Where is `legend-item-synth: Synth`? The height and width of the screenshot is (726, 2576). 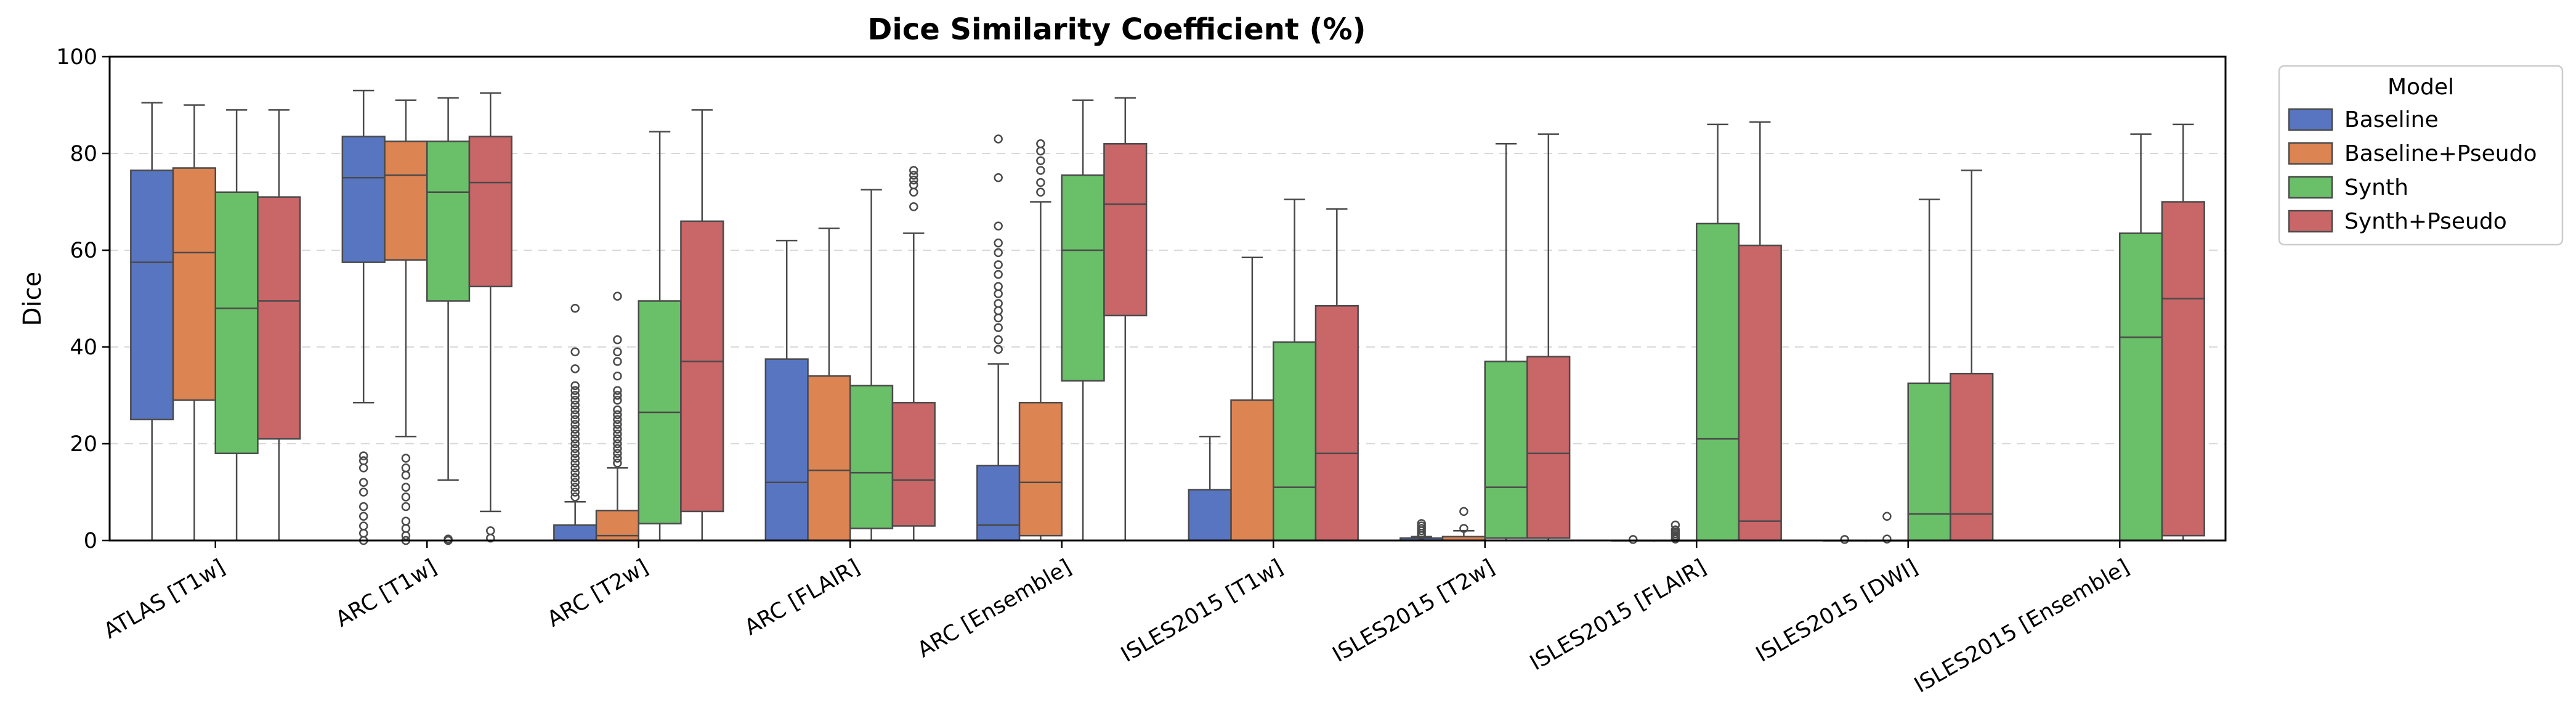 legend-item-synth: Synth is located at coordinates (2348, 188).